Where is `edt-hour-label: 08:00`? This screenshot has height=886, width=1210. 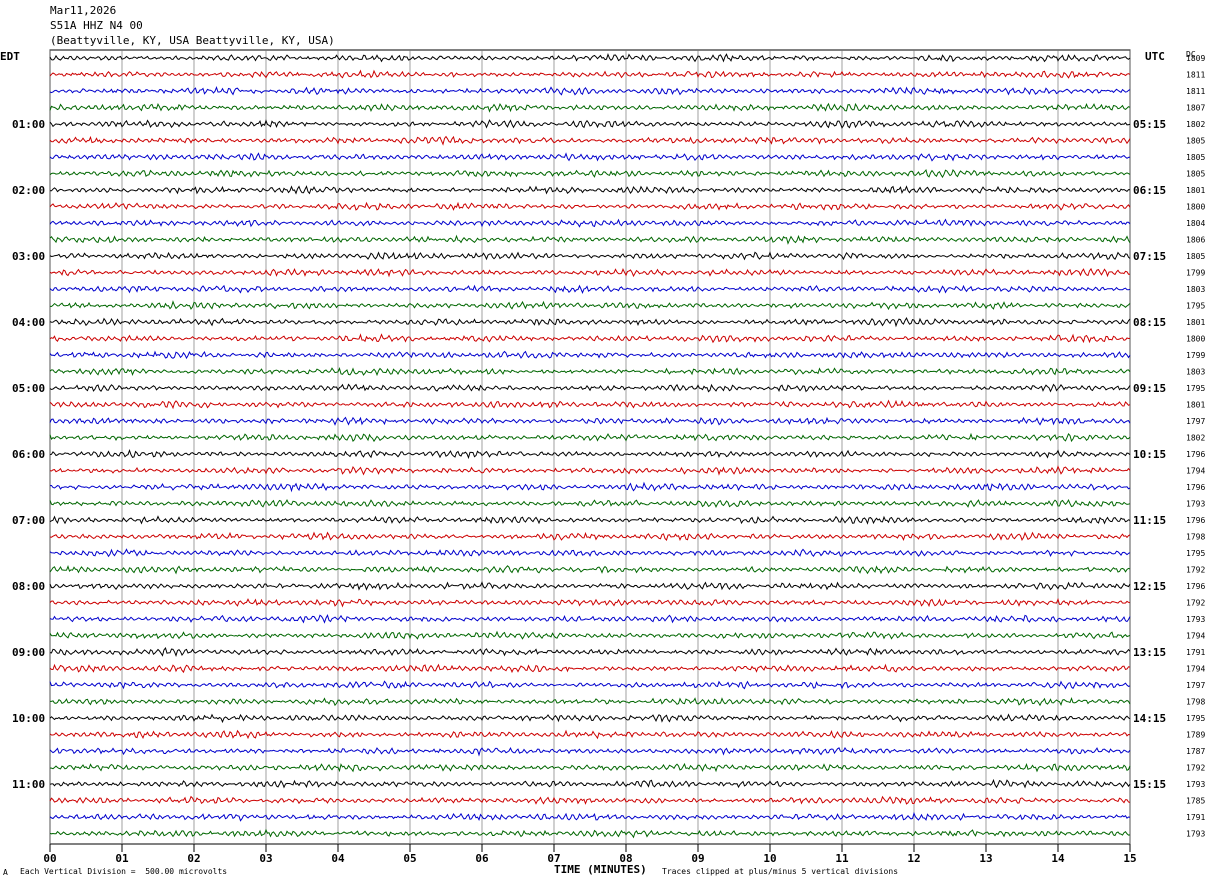 edt-hour-label: 08:00 is located at coordinates (28, 586).